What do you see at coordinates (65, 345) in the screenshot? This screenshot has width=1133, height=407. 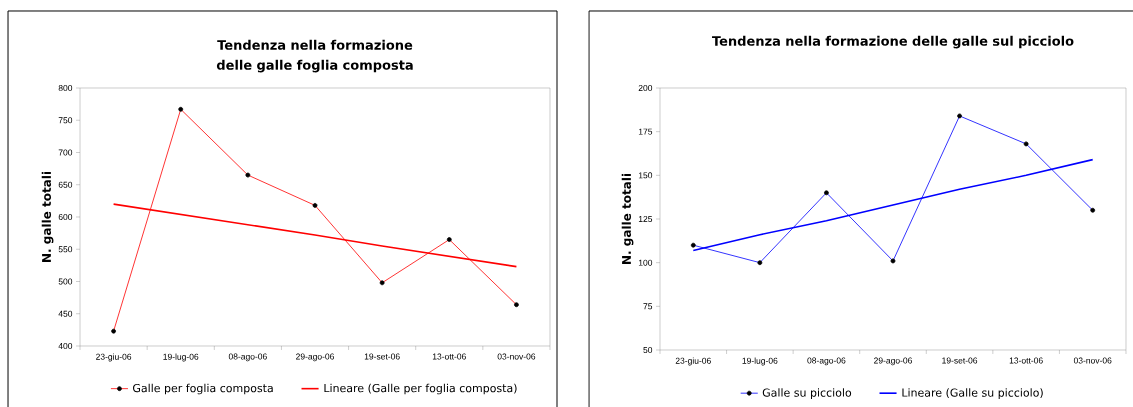 I see `y-tick-label: 400` at bounding box center [65, 345].